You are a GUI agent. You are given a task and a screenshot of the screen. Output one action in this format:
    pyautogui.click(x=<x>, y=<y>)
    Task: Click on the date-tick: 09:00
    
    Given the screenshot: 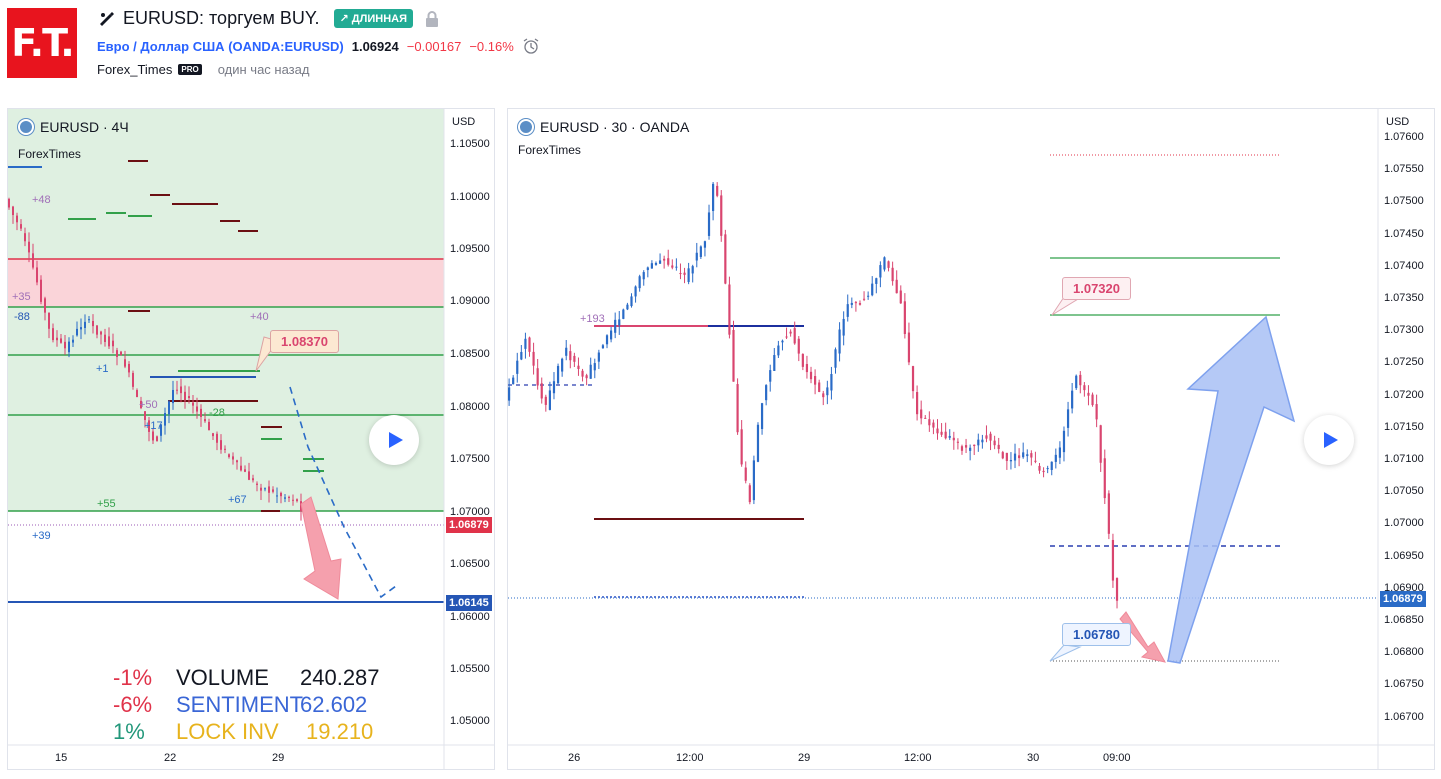 What is the action you would take?
    pyautogui.click(x=1117, y=758)
    